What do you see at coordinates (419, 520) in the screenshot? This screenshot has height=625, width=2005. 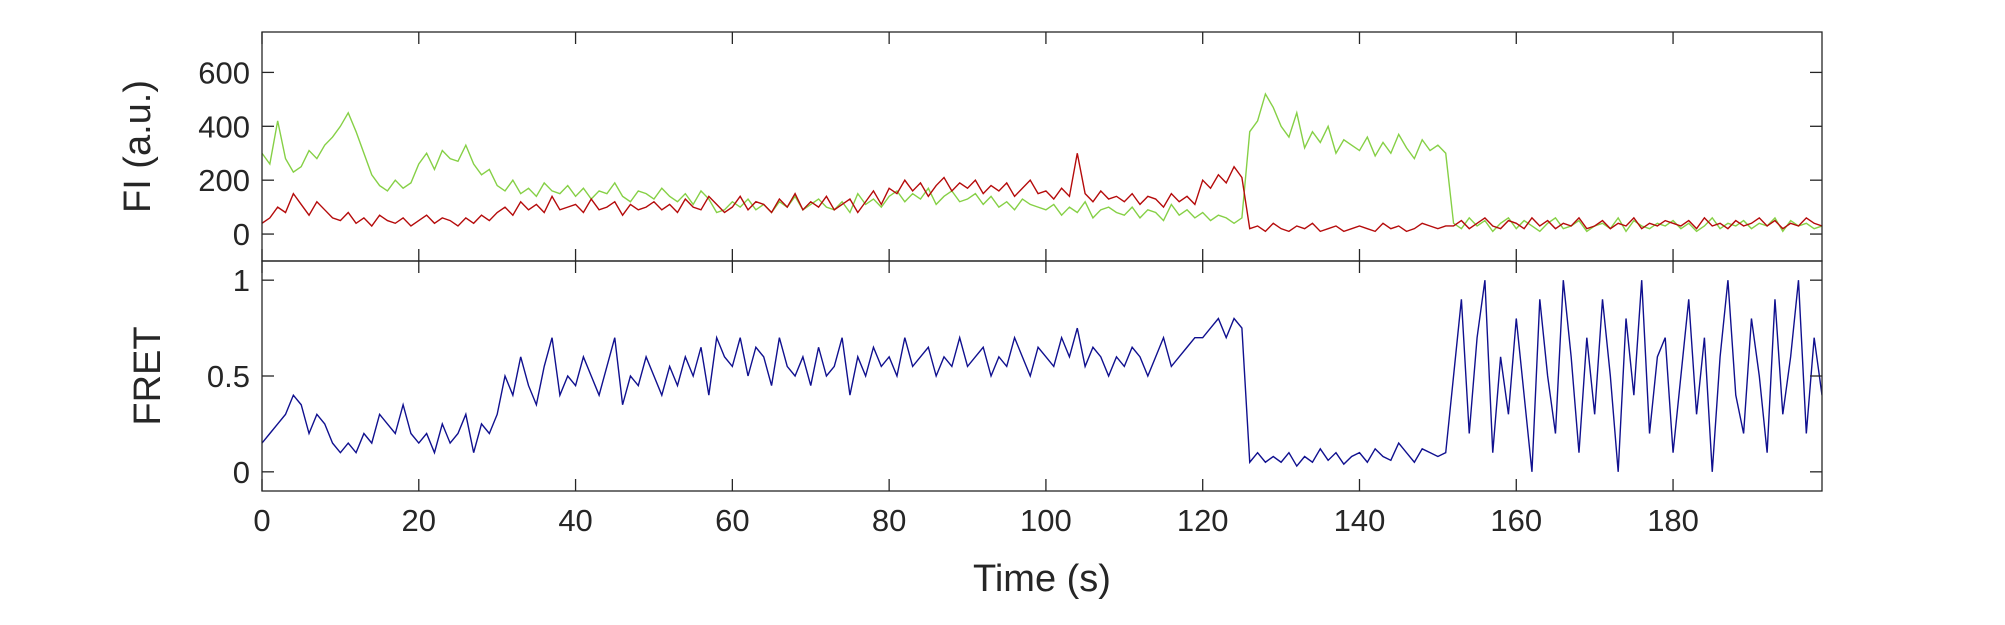 I see `x-tick-label: 20` at bounding box center [419, 520].